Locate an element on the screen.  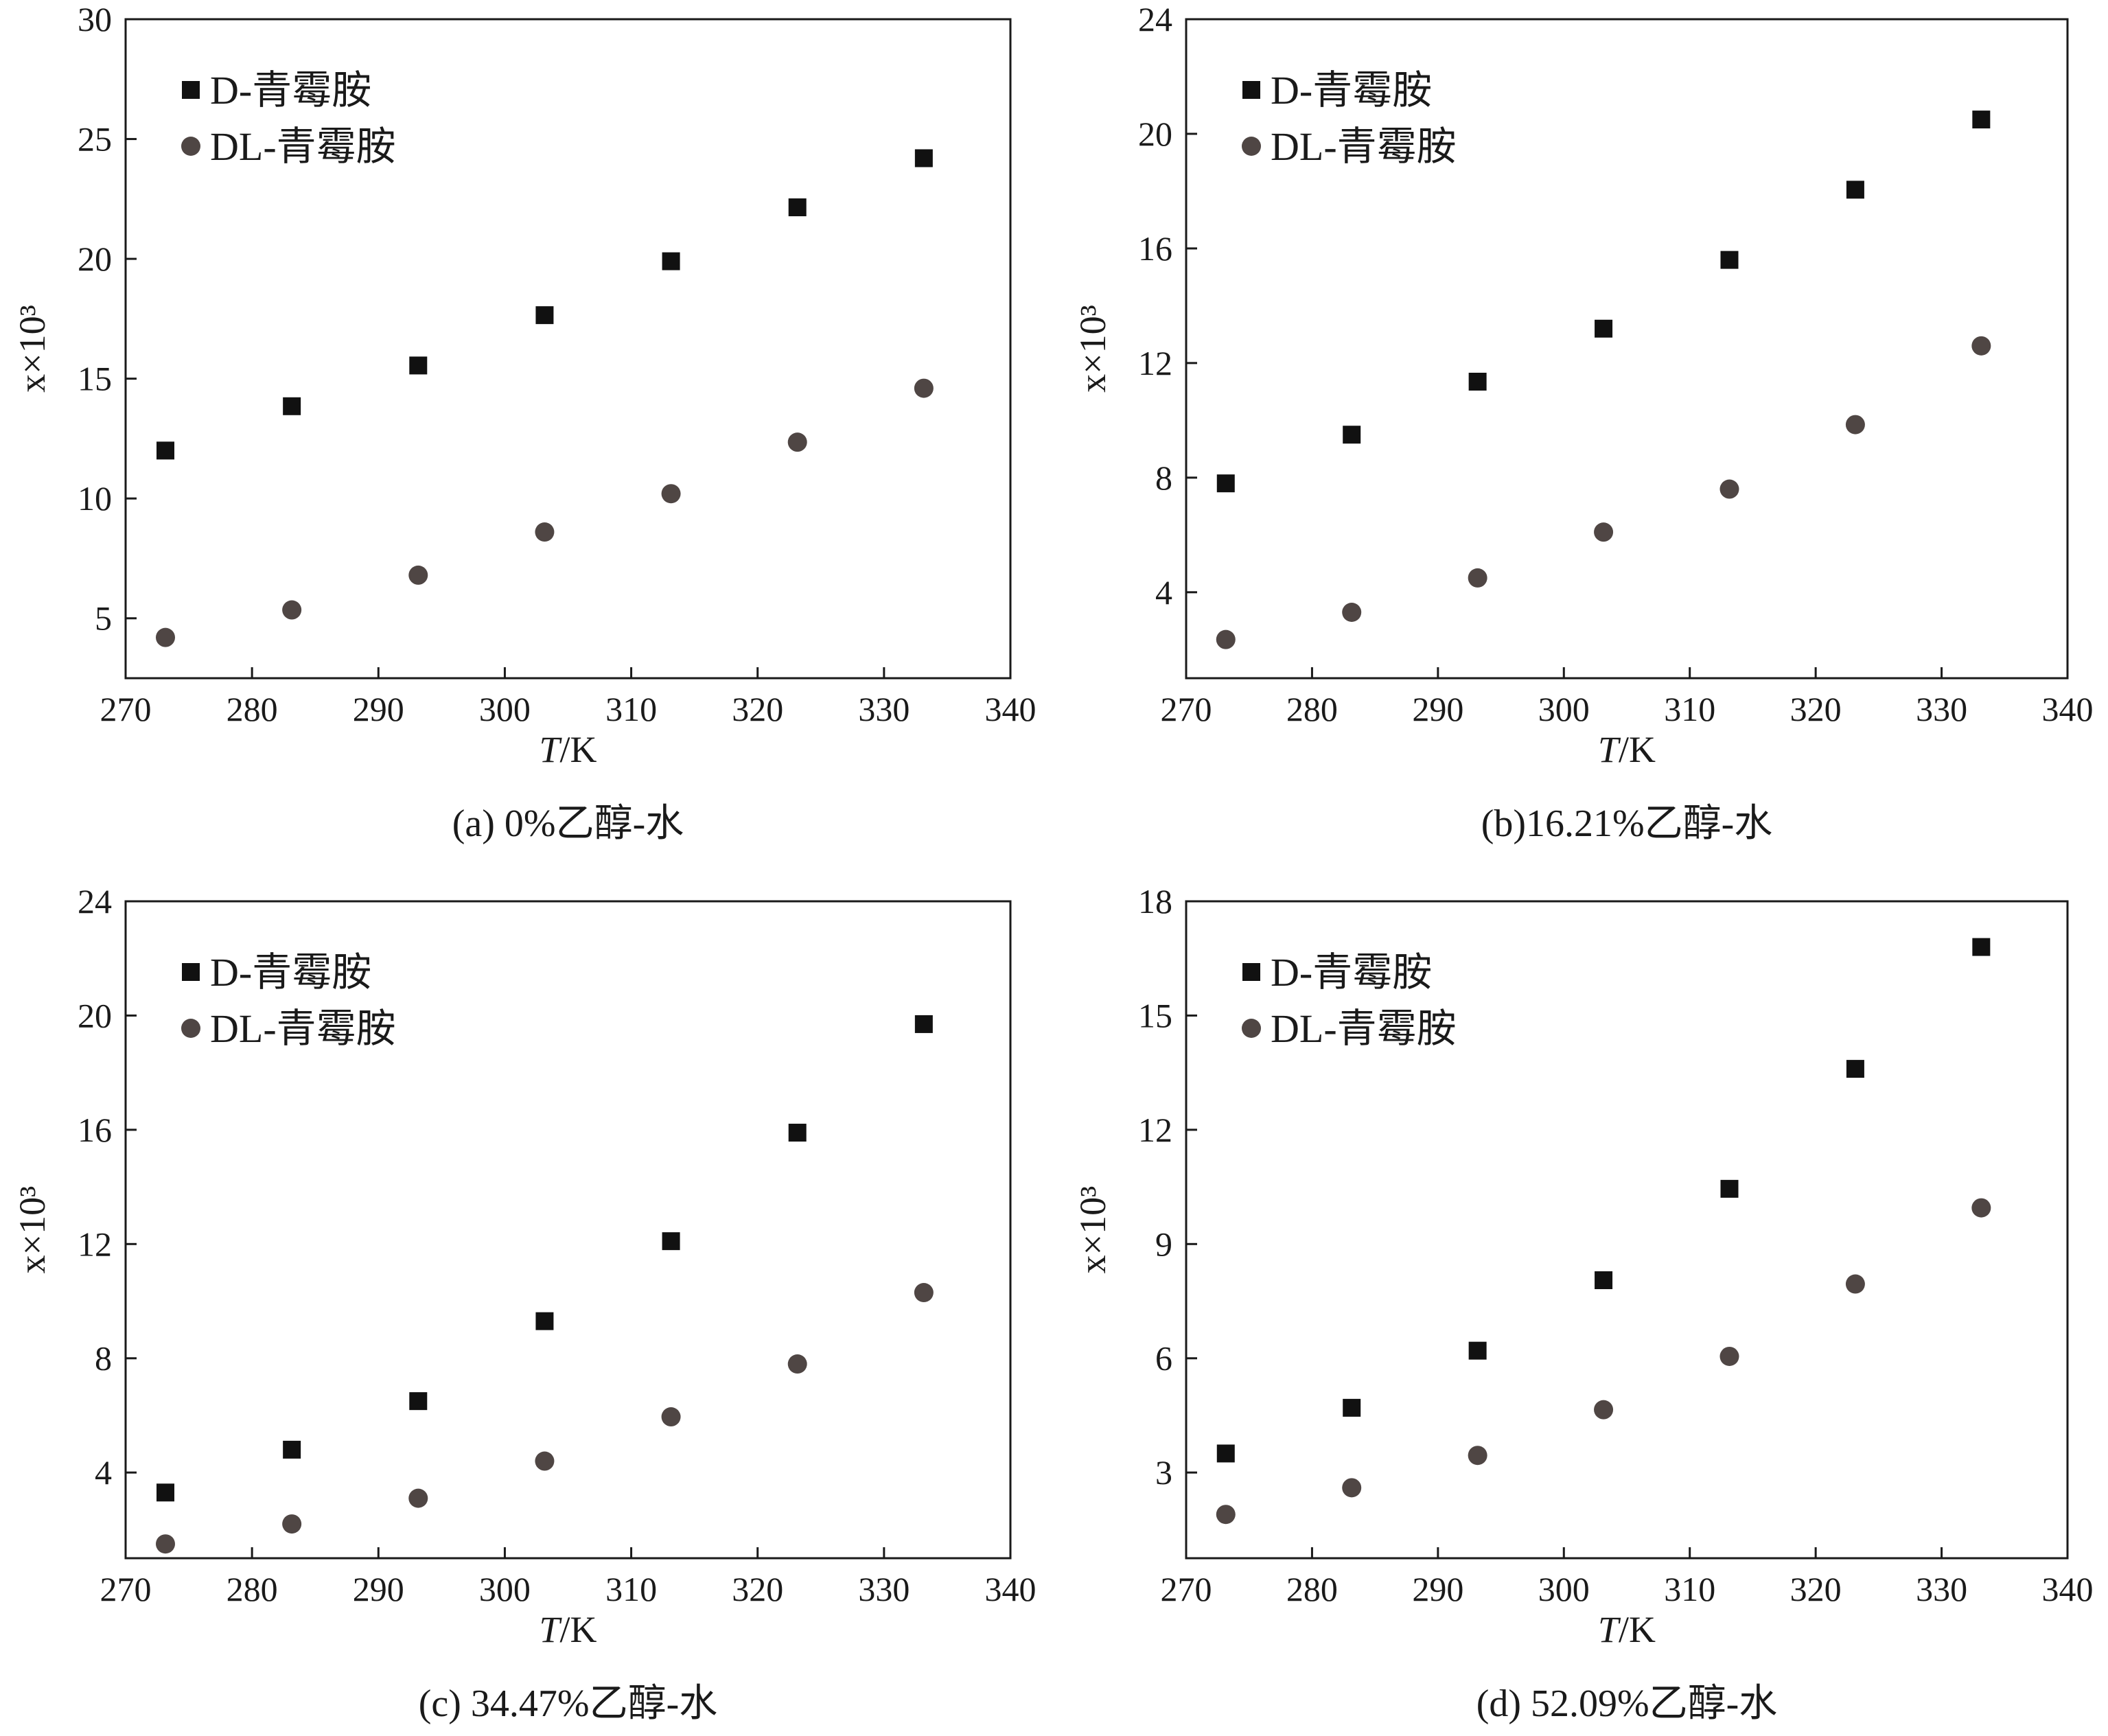
panel-caption: (d) 52.09%乙醇-水 is located at coordinates (1627, 1703).